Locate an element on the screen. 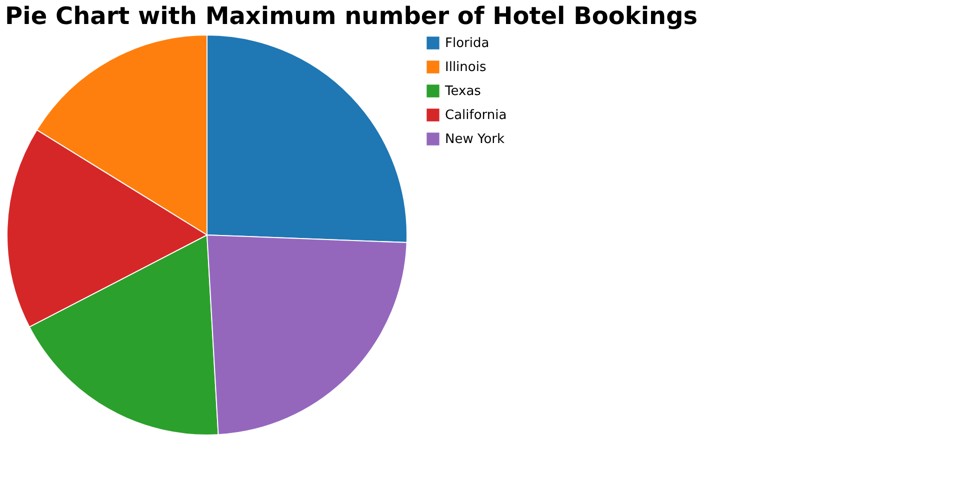 The width and height of the screenshot is (960, 500). legend-label: New York is located at coordinates (475, 139).